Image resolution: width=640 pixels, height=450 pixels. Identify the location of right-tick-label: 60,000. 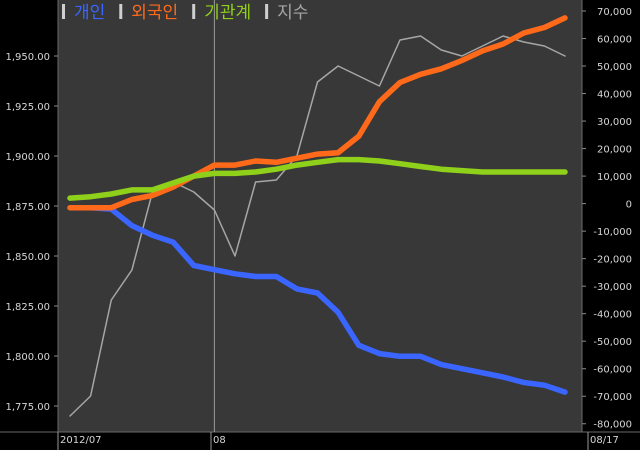
(614, 40).